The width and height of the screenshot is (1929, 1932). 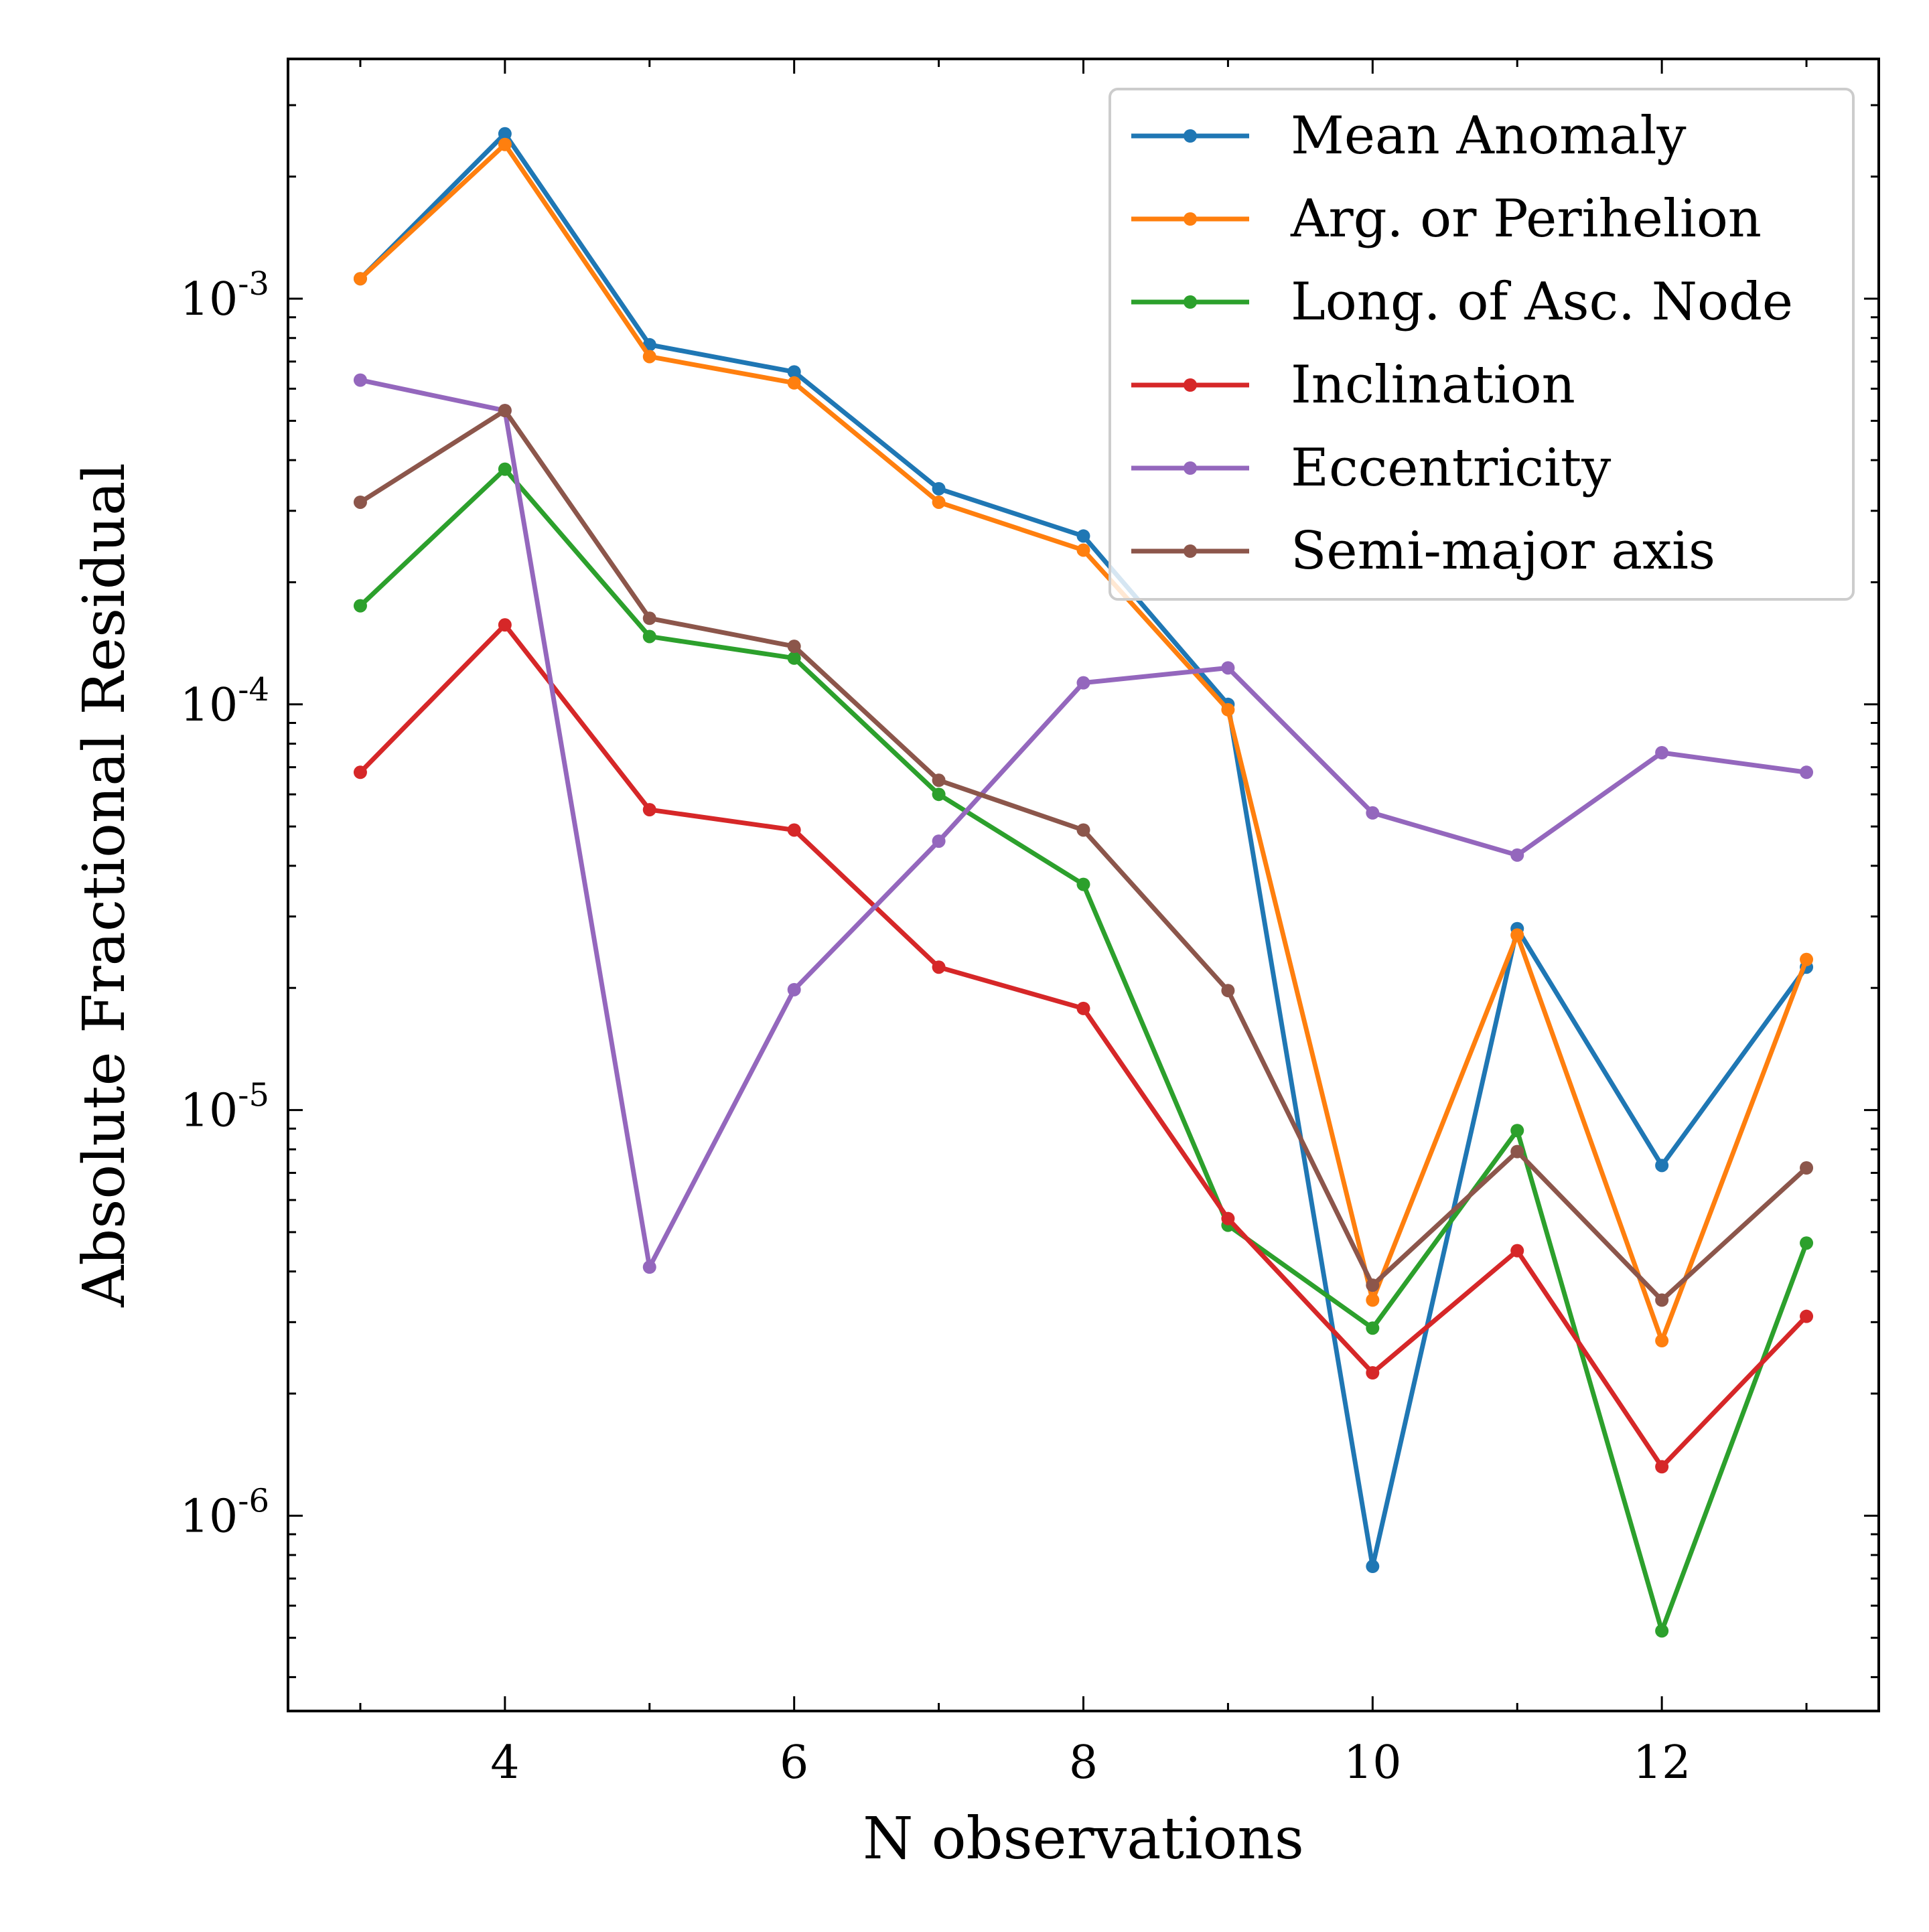 What do you see at coordinates (224, 701) in the screenshot?
I see `y-tick-label: 10⁻⁴` at bounding box center [224, 701].